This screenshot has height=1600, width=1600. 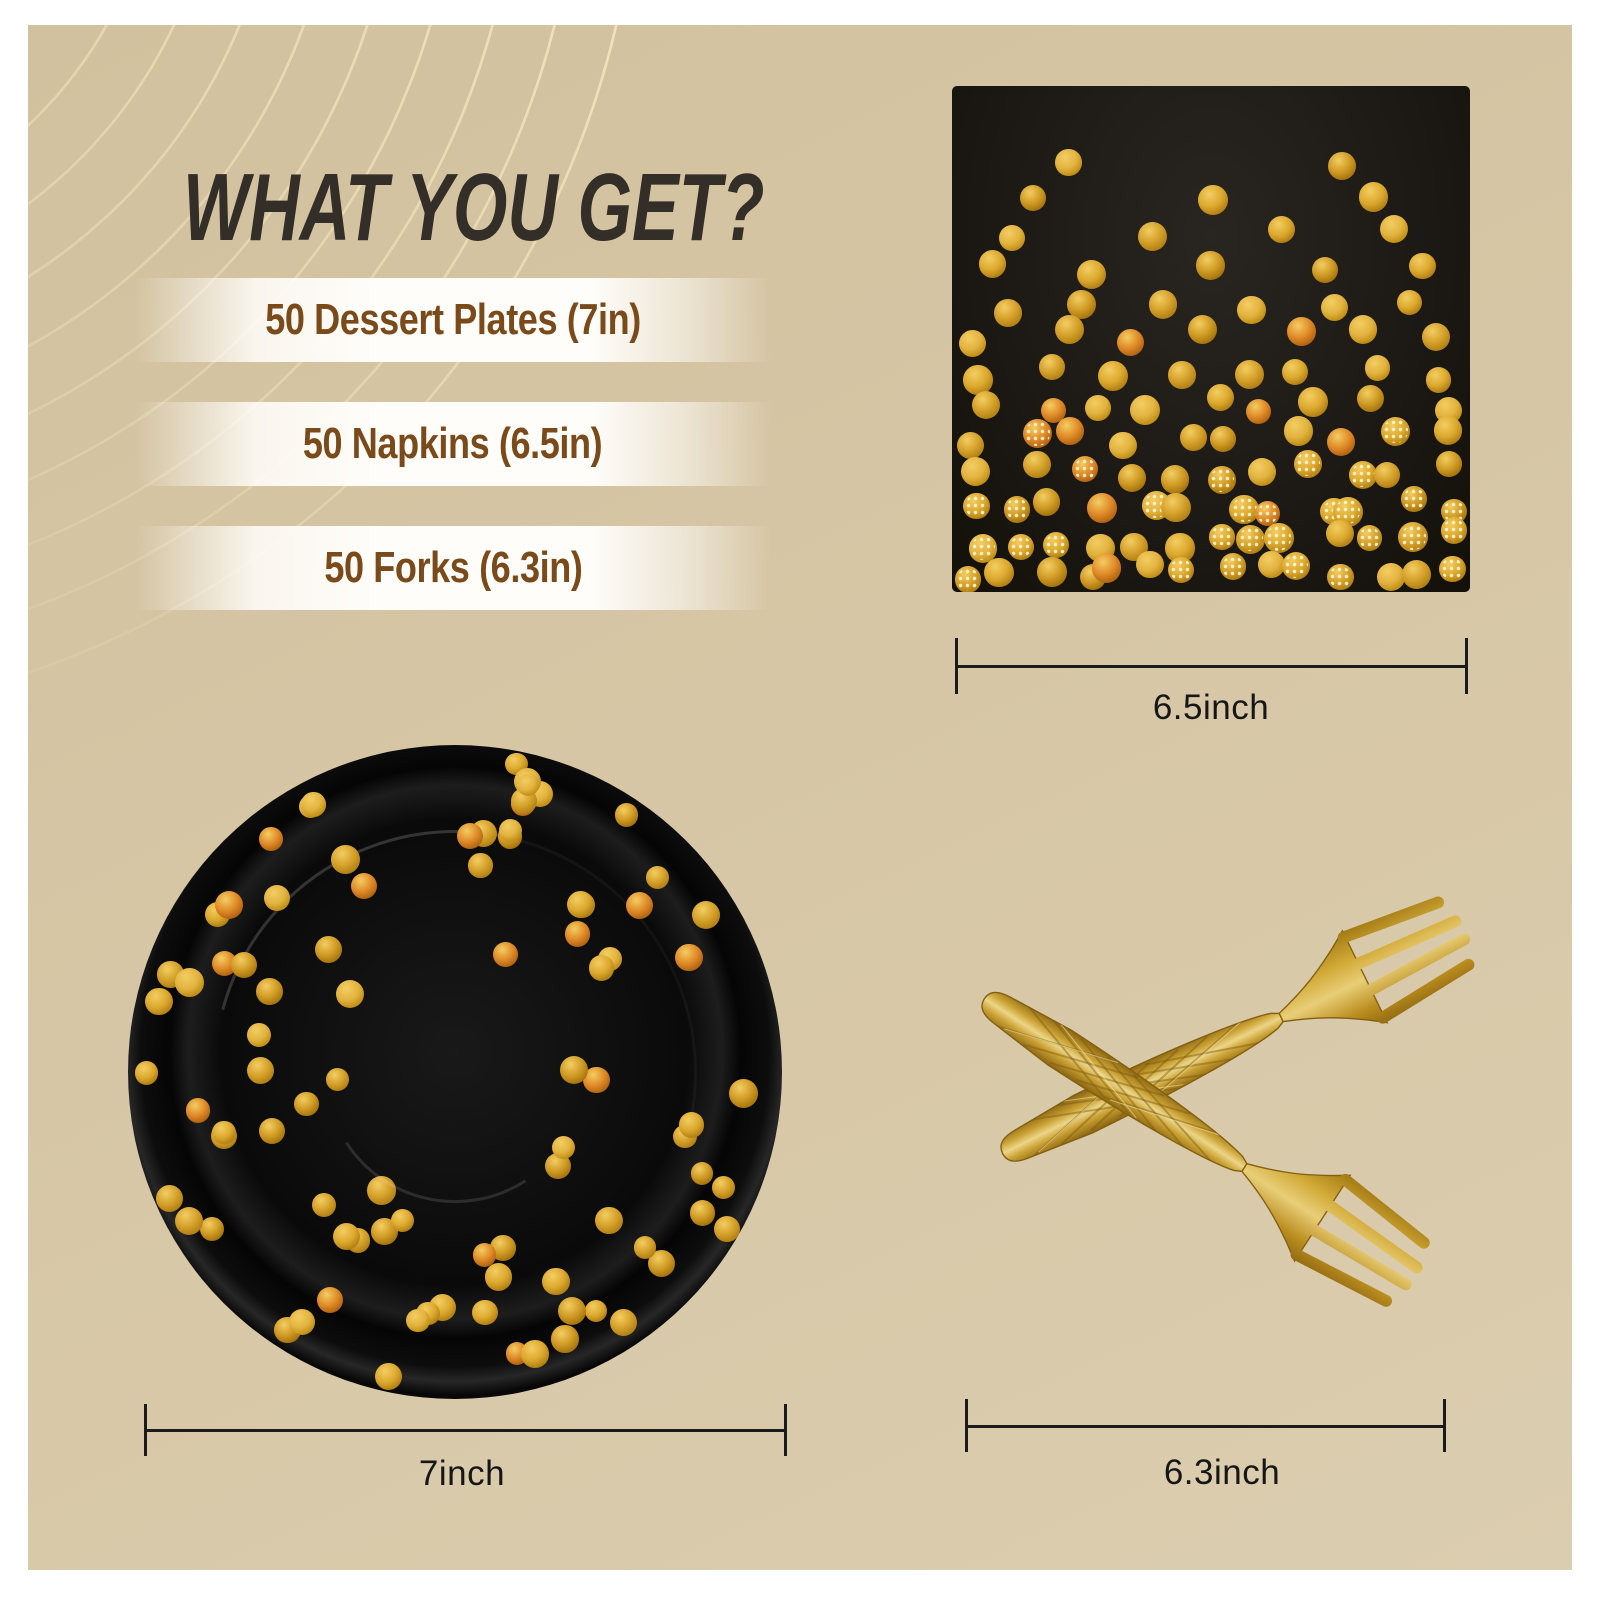 What do you see at coordinates (462, 1473) in the screenshot?
I see `dimension-label: 7inch` at bounding box center [462, 1473].